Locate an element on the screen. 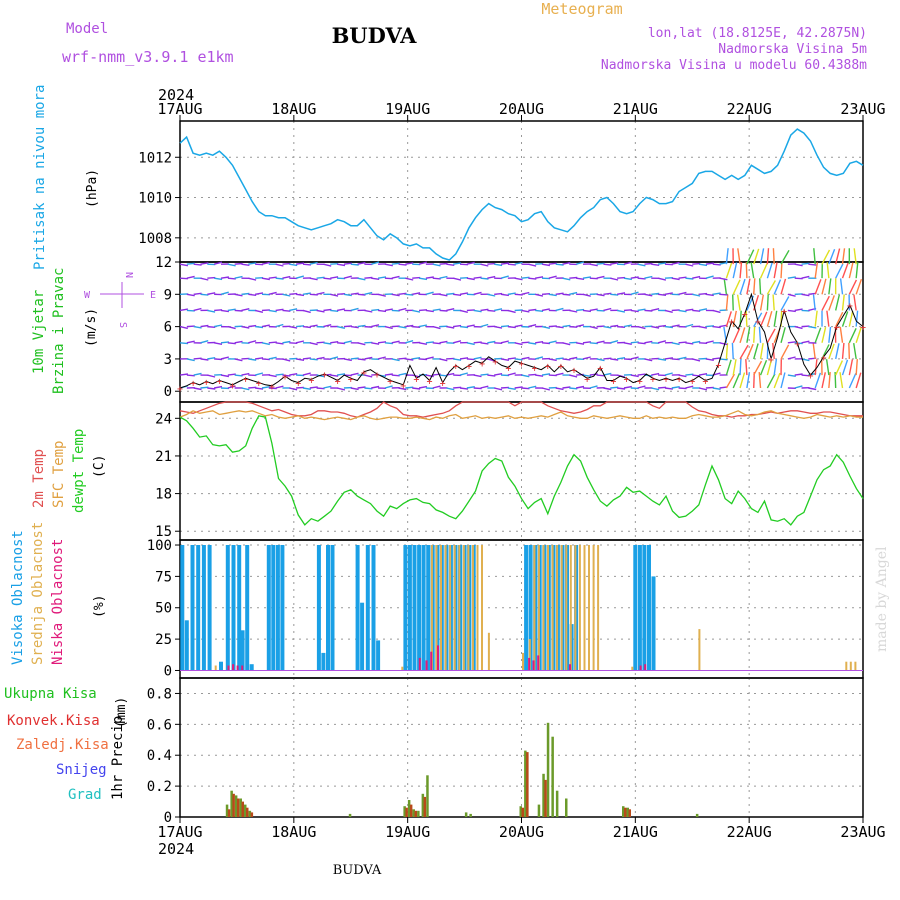 This screenshot has width=900, height=900. bottom-year-label: 2024 is located at coordinates (176, 849).